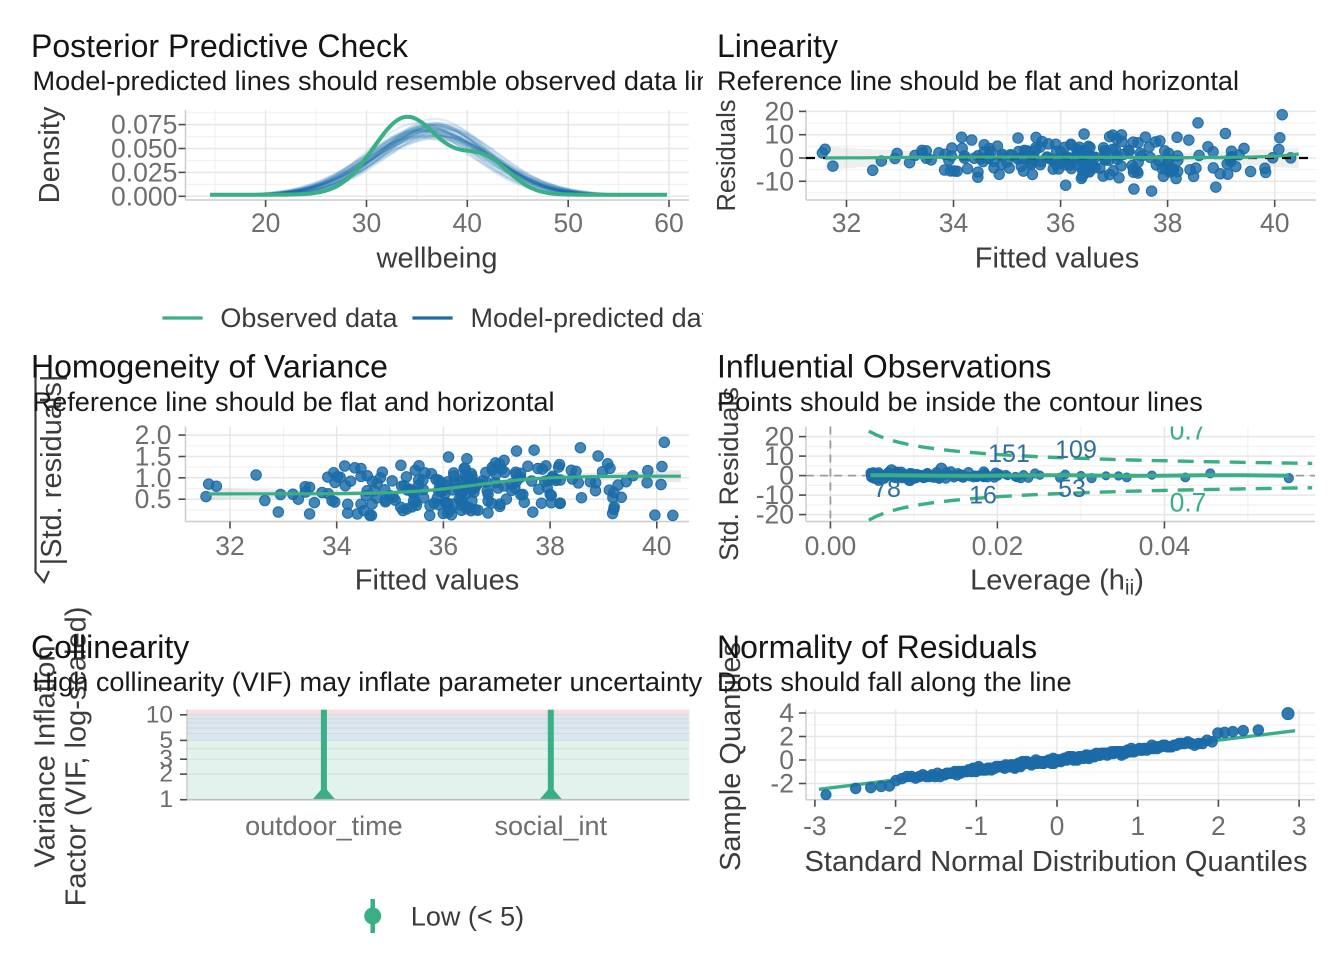 The height and width of the screenshot is (965, 1344). Describe the element at coordinates (1057, 582) in the screenshot. I see `svg-text: Leverage (hii)` at that location.